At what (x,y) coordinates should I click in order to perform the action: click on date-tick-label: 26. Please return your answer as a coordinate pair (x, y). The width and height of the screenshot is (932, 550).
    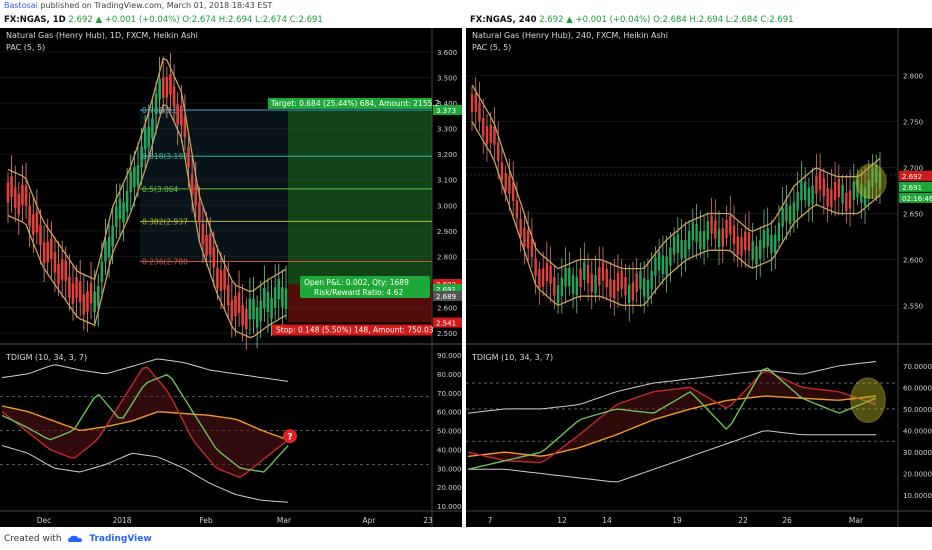
    Looking at the image, I should click on (787, 520).